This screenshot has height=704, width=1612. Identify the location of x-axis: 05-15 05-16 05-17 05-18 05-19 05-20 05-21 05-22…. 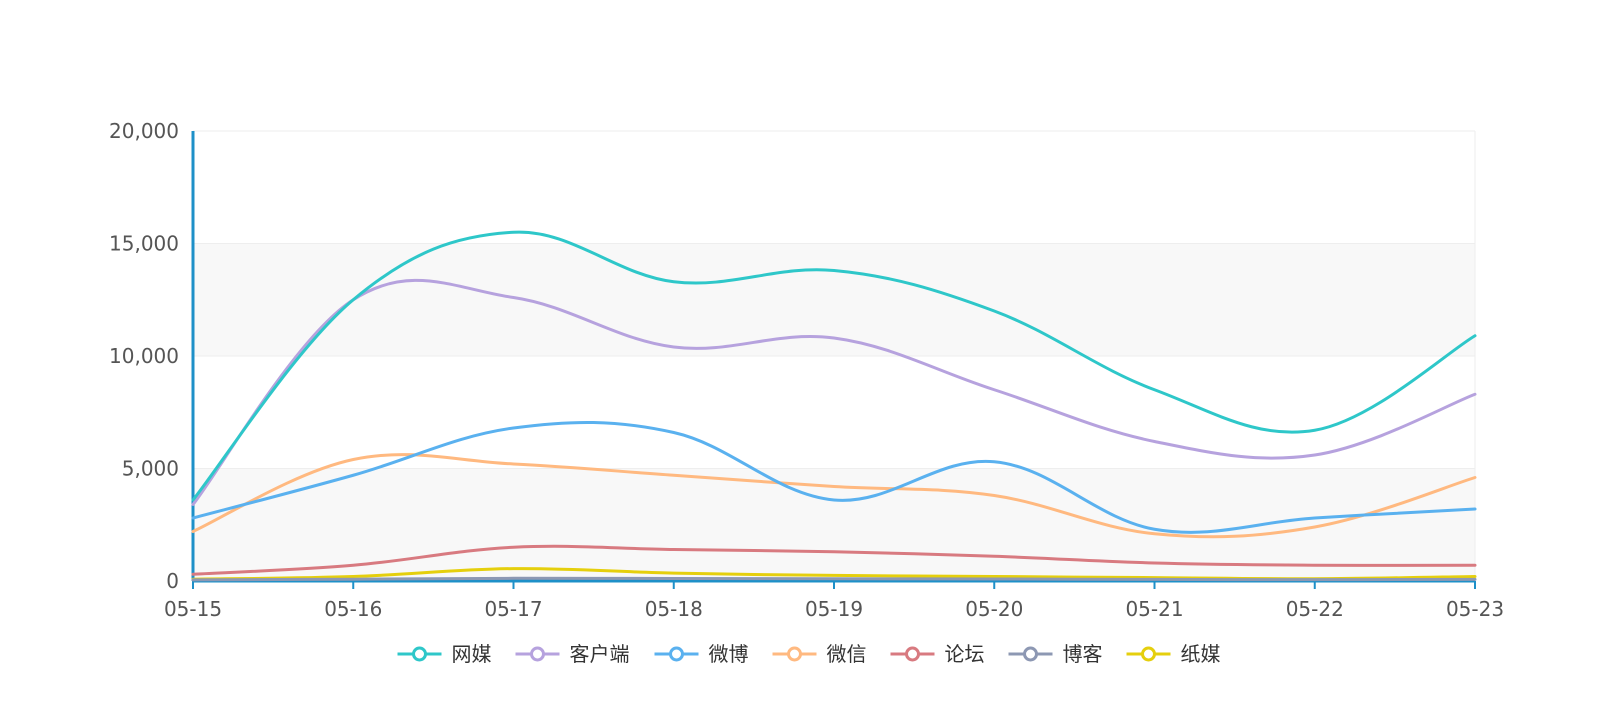
(834, 600).